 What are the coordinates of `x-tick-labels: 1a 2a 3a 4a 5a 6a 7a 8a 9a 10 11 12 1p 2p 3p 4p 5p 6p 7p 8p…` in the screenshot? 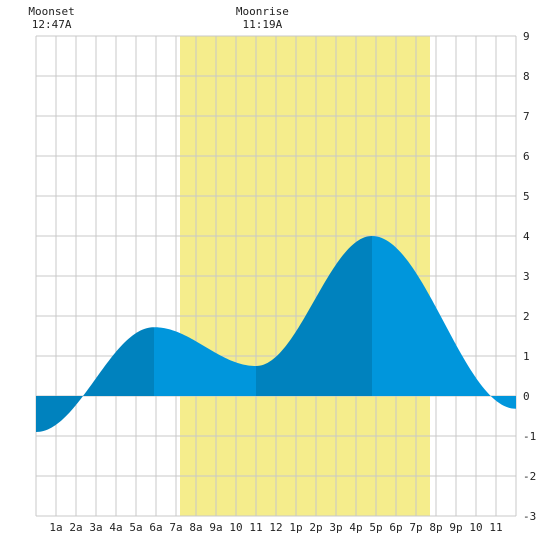 It's located at (275, 527).